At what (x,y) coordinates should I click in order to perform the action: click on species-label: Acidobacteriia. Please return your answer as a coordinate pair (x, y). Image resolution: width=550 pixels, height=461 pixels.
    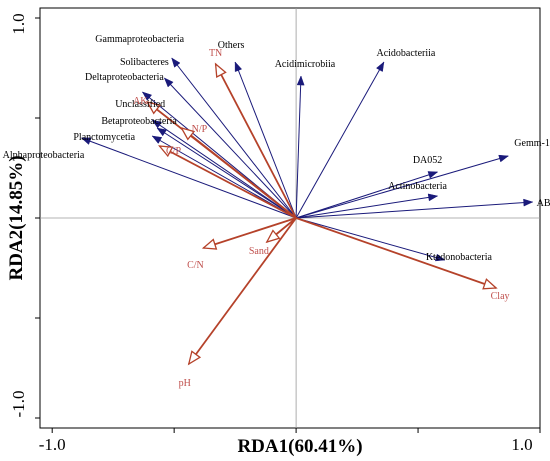
    Looking at the image, I should click on (405, 53).